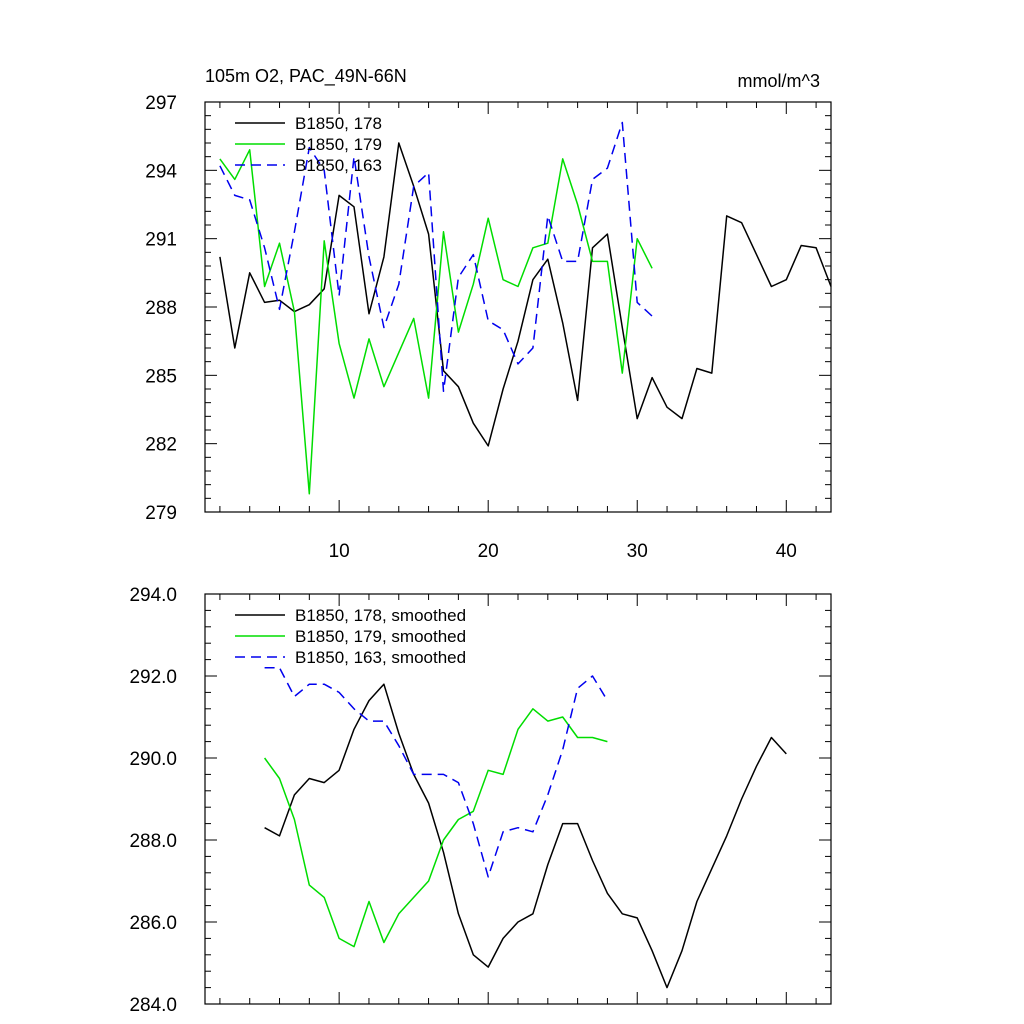 Image resolution: width=1024 pixels, height=1024 pixels. I want to click on top-y-tick-label: 294, so click(161, 171).